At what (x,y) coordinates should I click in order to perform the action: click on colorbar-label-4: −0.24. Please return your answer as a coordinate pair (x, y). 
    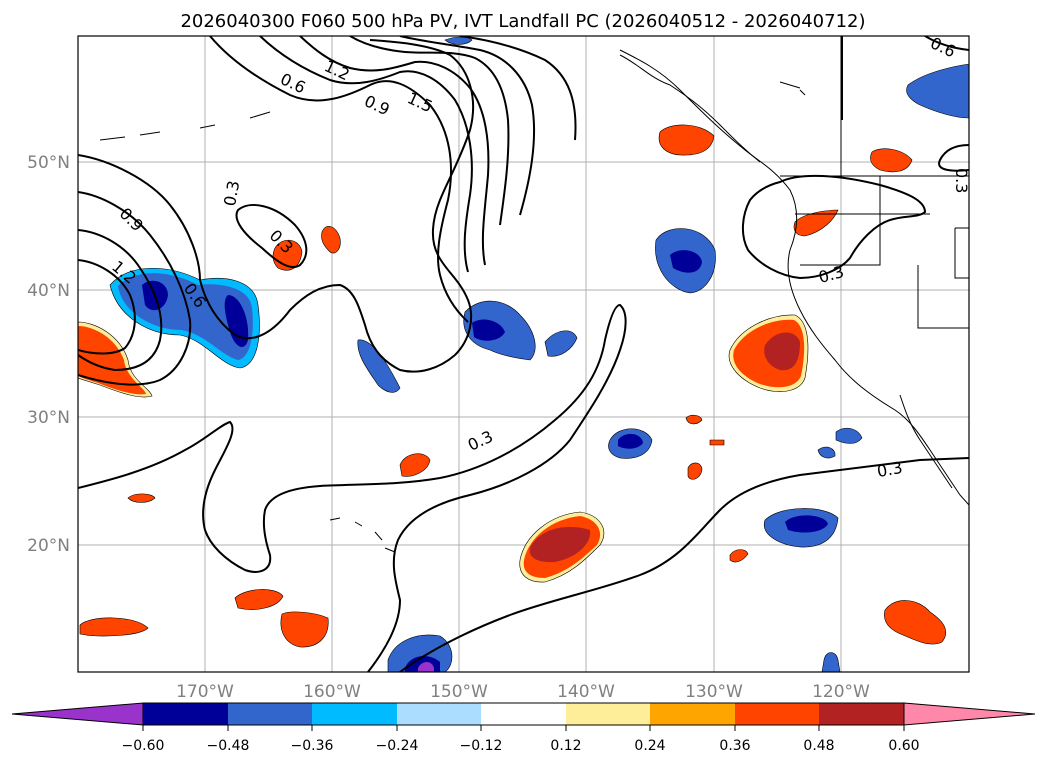
    Looking at the image, I should click on (397, 746).